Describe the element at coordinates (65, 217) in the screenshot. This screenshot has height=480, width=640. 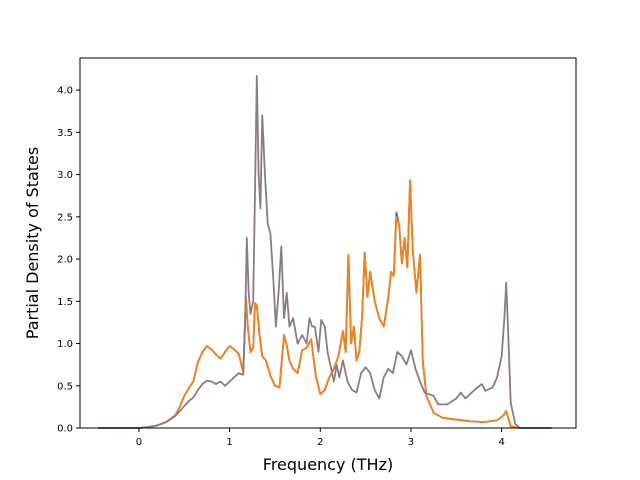
I see `y-tick-label: 2.5` at that location.